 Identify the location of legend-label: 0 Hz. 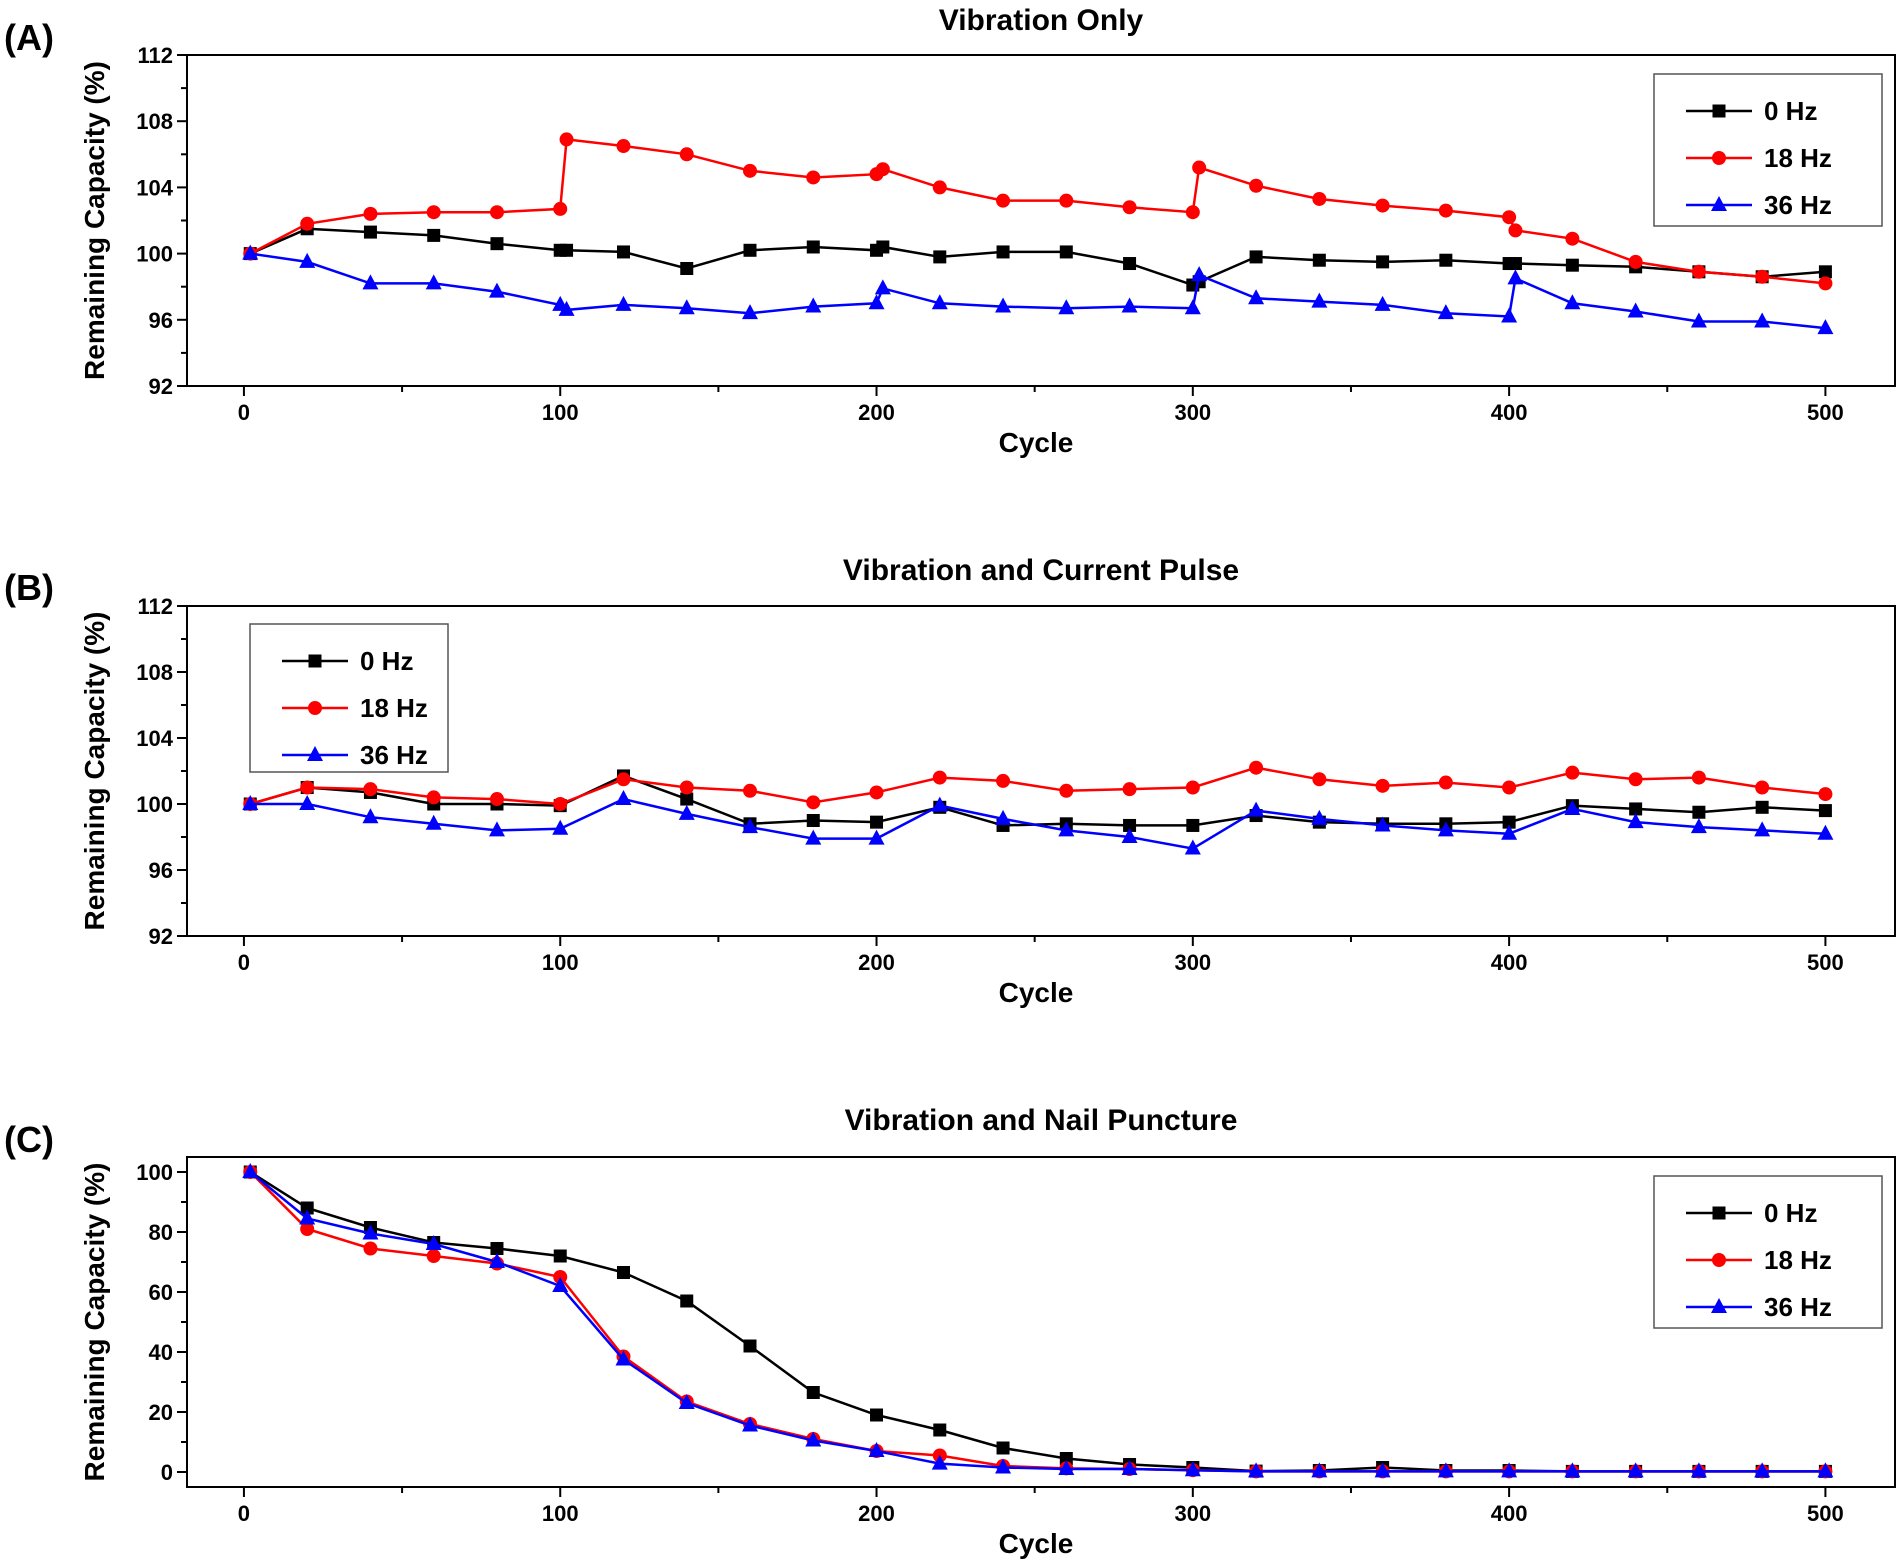
(386, 661).